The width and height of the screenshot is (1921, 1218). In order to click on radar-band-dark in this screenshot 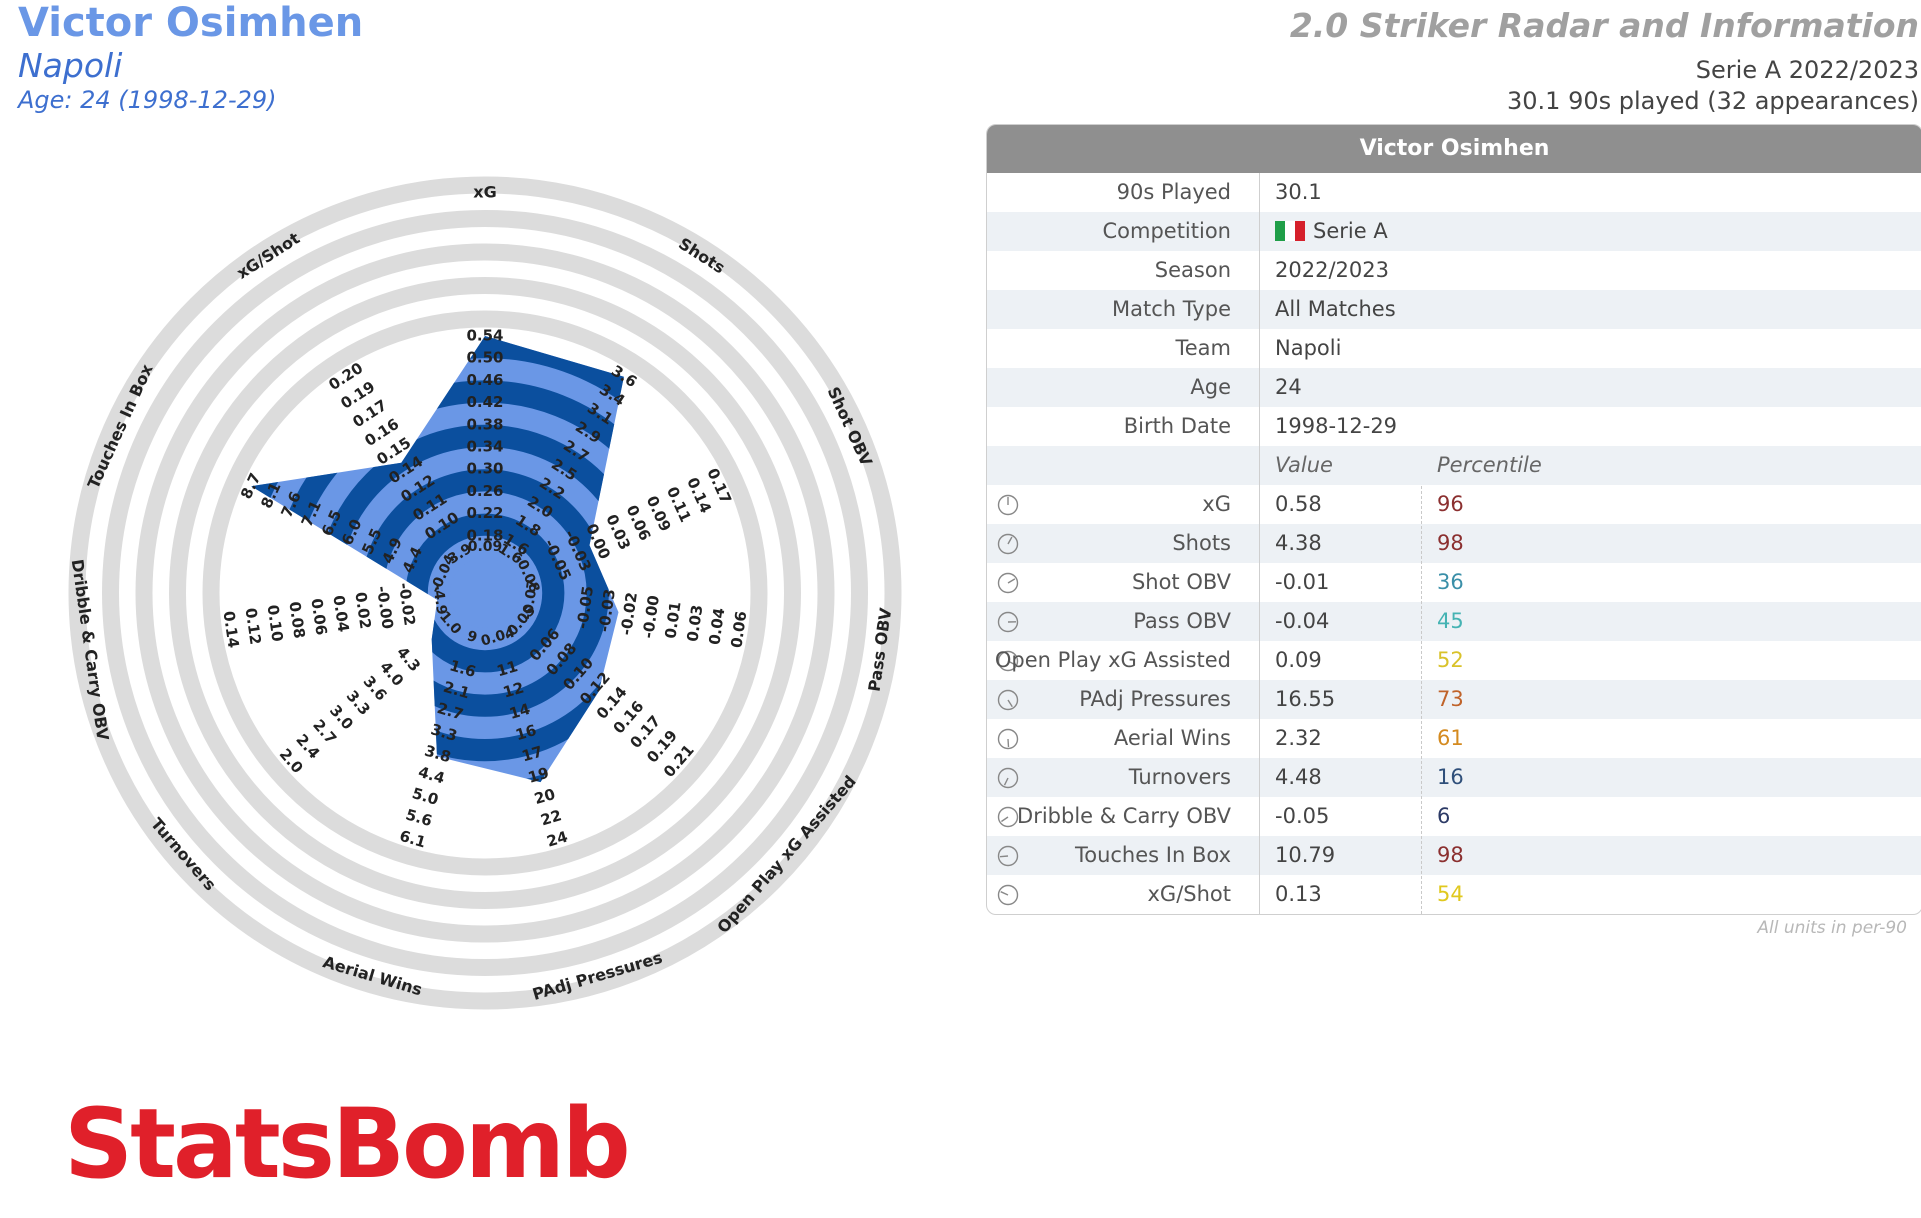, I will do `click(437, 559)`.